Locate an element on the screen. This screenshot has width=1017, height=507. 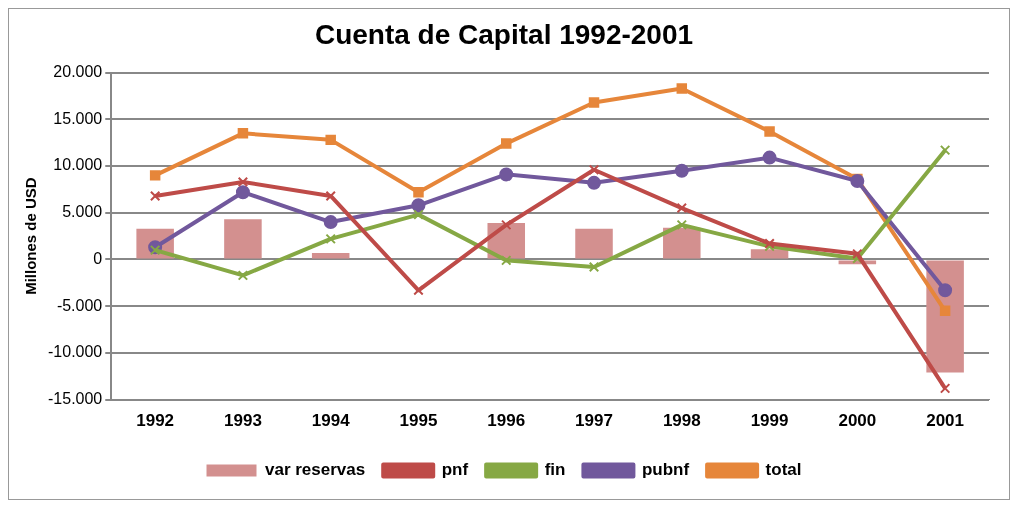
legend-label: pnf is located at coordinates (455, 470).